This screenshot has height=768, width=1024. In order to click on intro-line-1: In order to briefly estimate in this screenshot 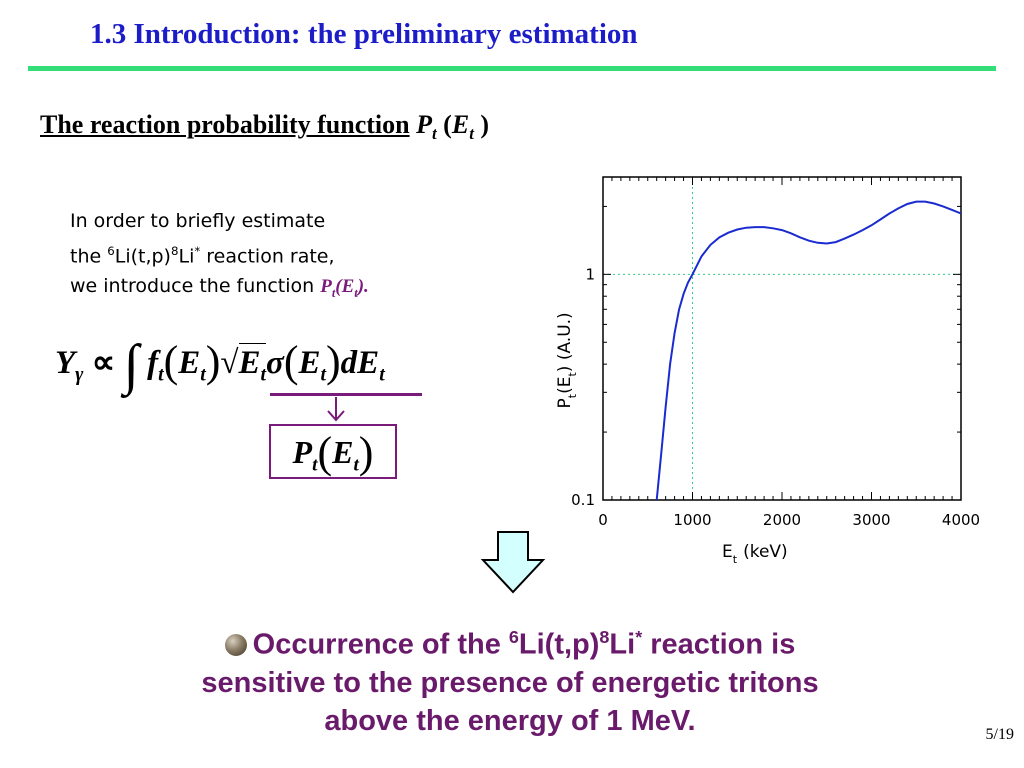, I will do `click(198, 221)`.